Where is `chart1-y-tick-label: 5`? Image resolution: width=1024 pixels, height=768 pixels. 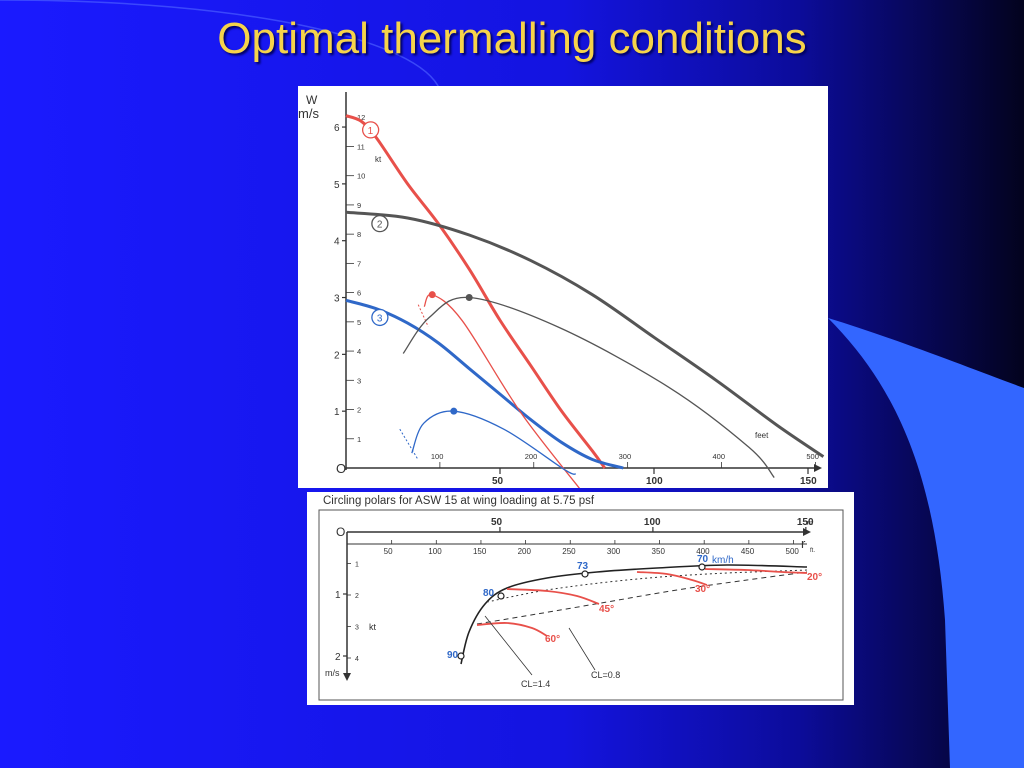 chart1-y-tick-label: 5 is located at coordinates (337, 185).